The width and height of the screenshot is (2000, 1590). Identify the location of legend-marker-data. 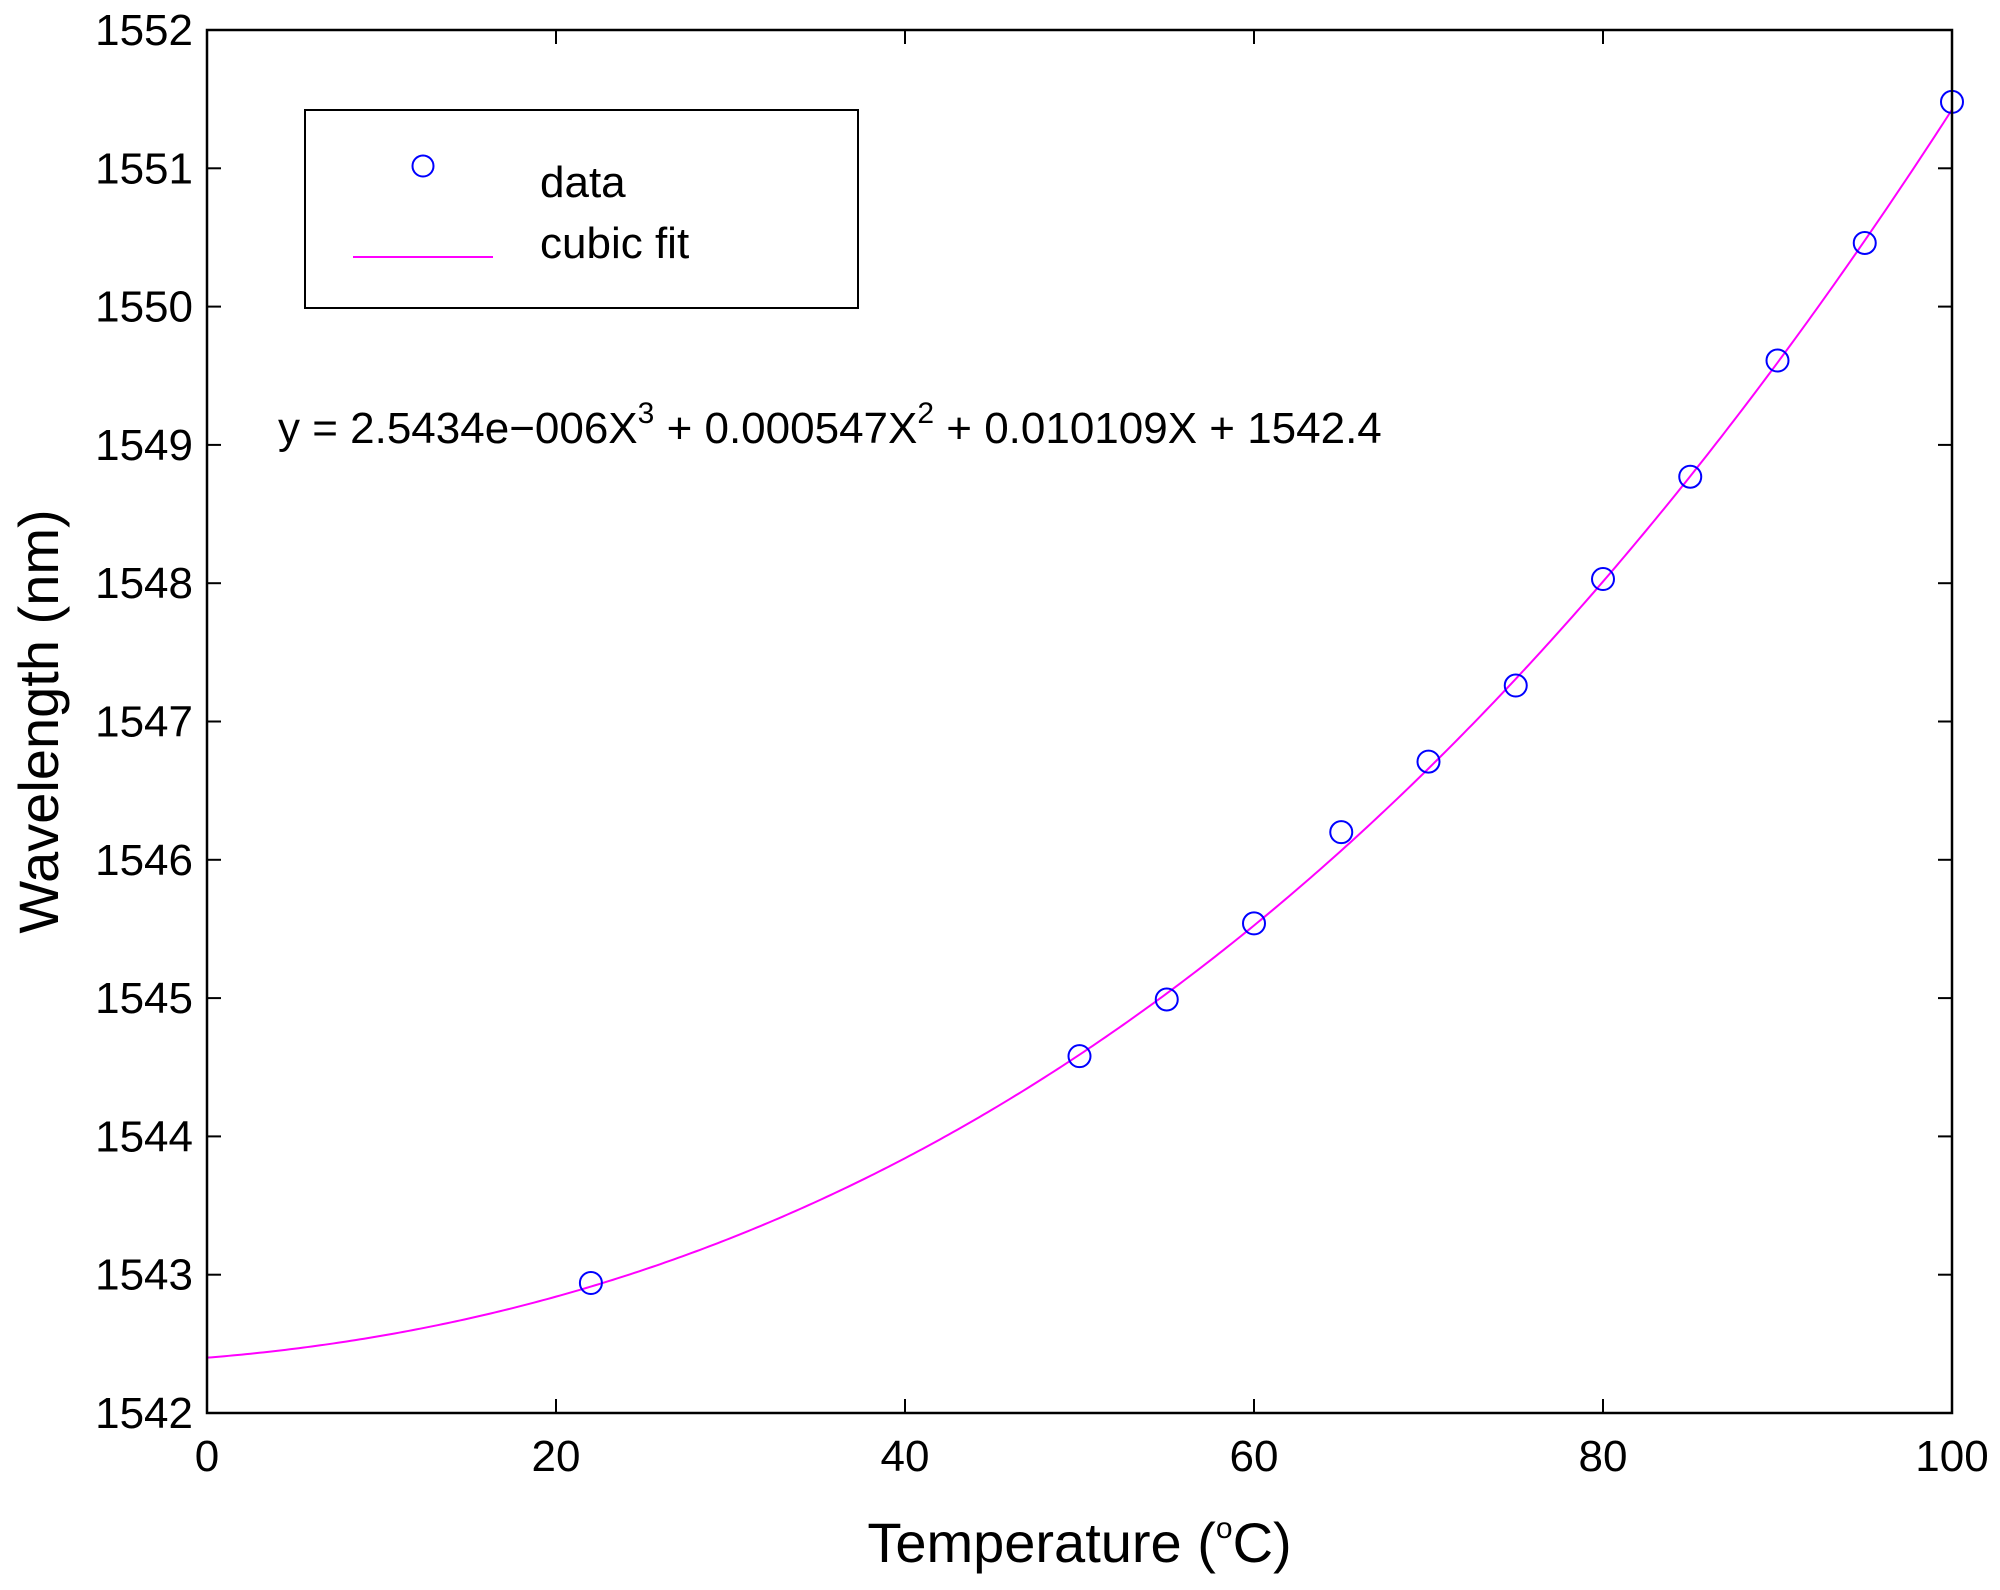
(423, 166).